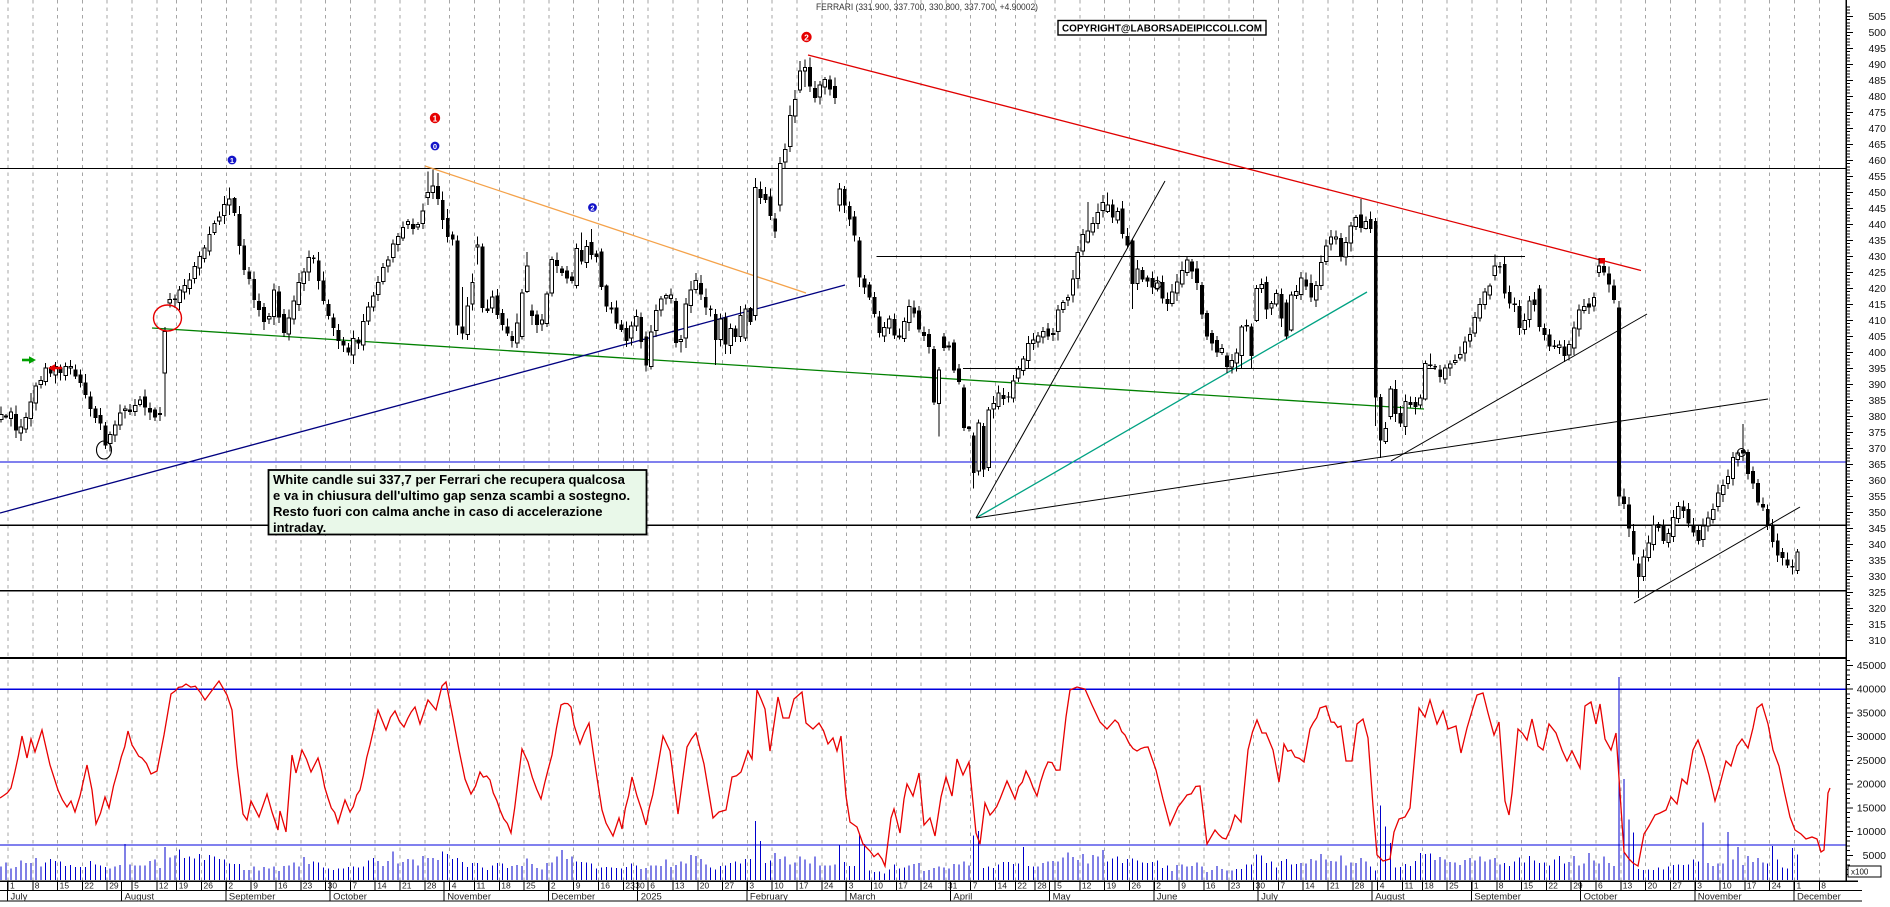 This screenshot has height=907, width=1890. Describe the element at coordinates (1877, 33) in the screenshot. I see `svg-text: 500` at that location.